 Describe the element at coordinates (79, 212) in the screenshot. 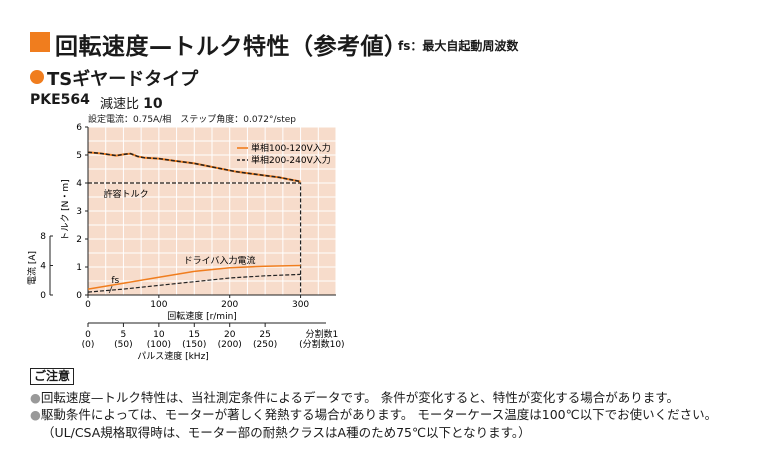

I see `torque-tick-label: 3` at that location.